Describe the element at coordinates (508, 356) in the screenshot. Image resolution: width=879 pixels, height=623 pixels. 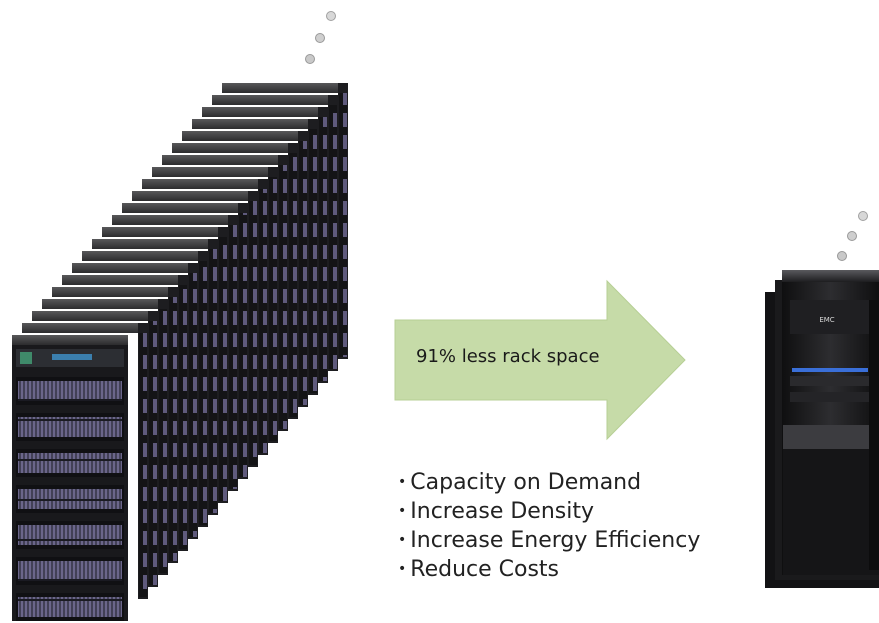
I see `arrow-label: 91% less rack space` at that location.